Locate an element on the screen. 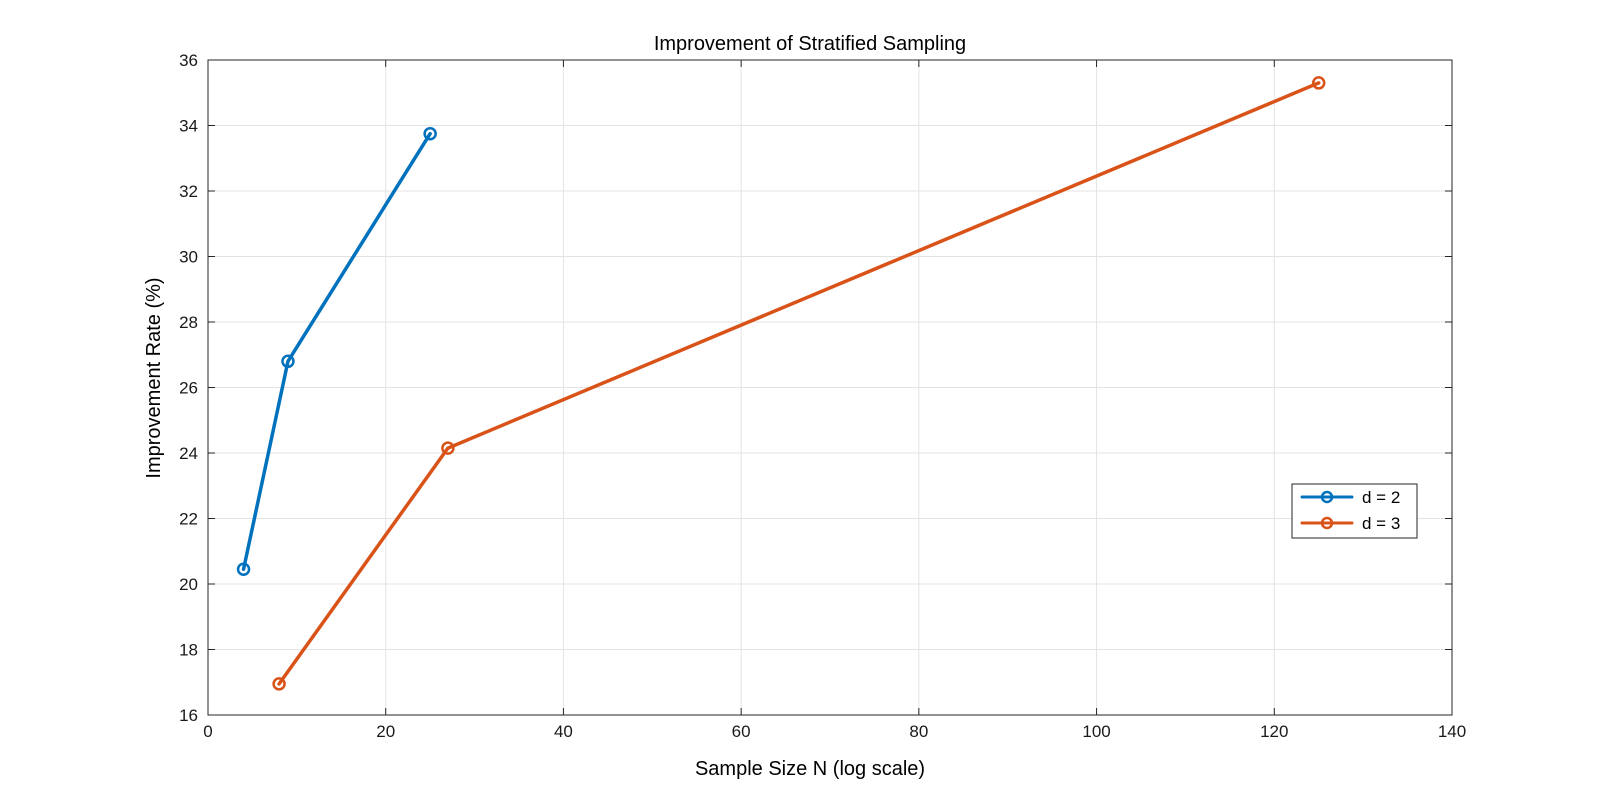  y-tick-label: 26 is located at coordinates (188, 388).